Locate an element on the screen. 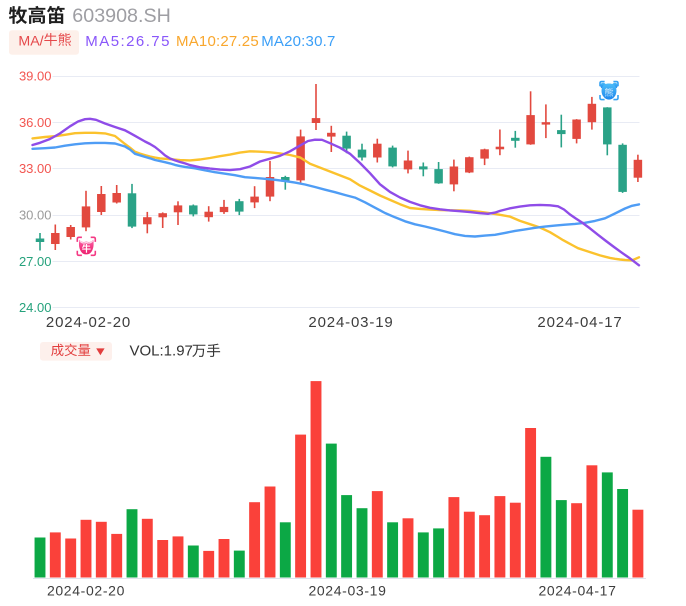  svg-text: 39.00 is located at coordinates (35, 76).